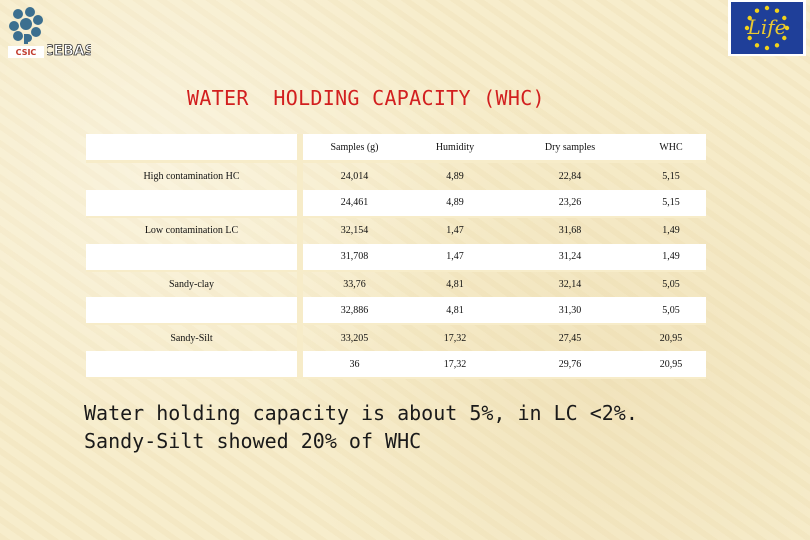 Image resolution: width=810 pixels, height=540 pixels. I want to click on cebas-logo: CEBAS, so click(69, 51).